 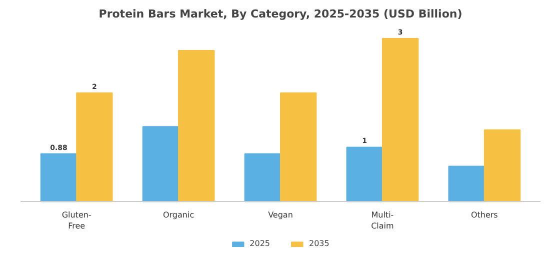 I want to click on x-tick-label: Organic, so click(x=178, y=215).